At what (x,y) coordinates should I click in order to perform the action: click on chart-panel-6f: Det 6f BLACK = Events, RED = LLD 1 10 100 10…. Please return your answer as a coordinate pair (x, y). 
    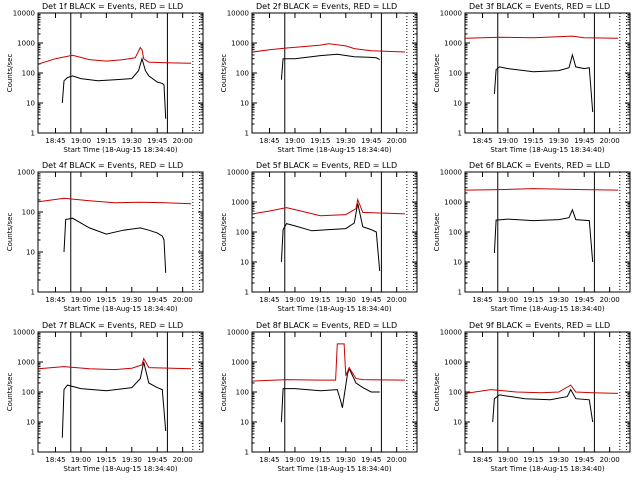
    Looking at the image, I should click on (532, 237).